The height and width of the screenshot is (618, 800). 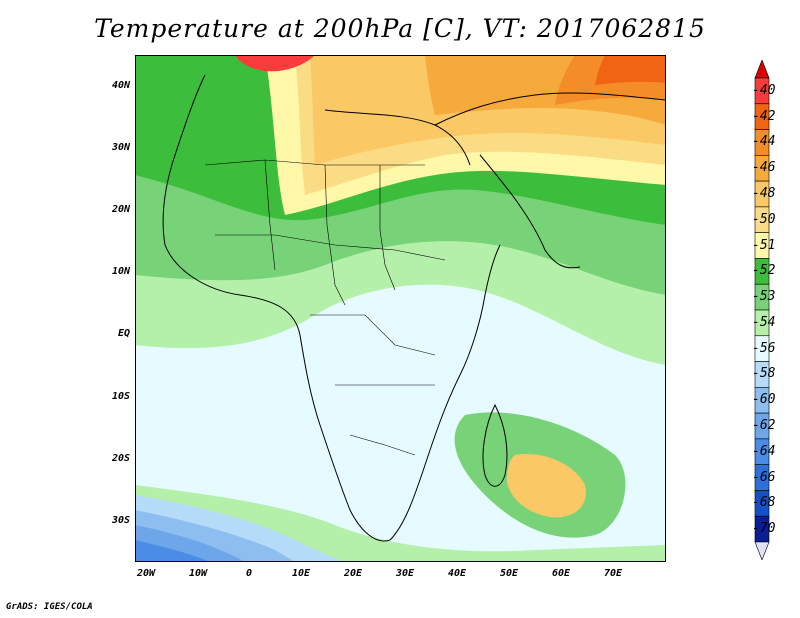 What do you see at coordinates (120, 520) in the screenshot?
I see `lat-label-30s: 30S` at bounding box center [120, 520].